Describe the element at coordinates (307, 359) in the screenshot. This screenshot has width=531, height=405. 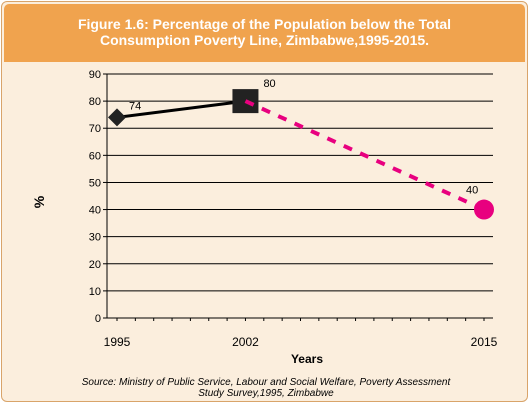
I see `x-axis-label: Years` at that location.